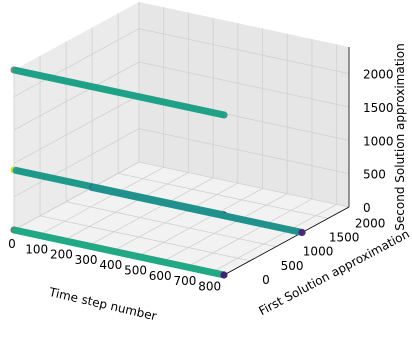 The height and width of the screenshot is (342, 412). I want to click on y-tick-label: 2000, so click(370, 223).